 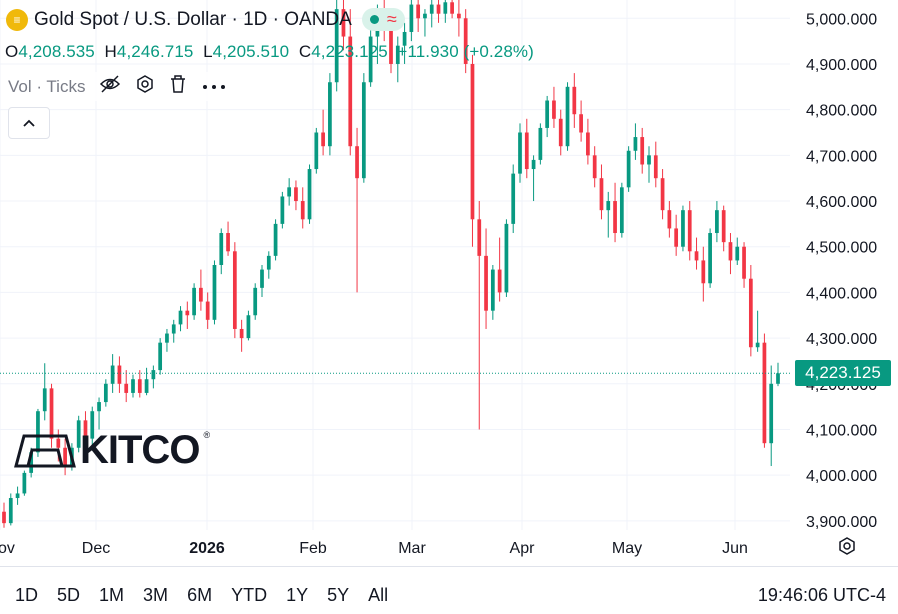 What do you see at coordinates (156, 595) in the screenshot?
I see `range-button-3m: 3M` at bounding box center [156, 595].